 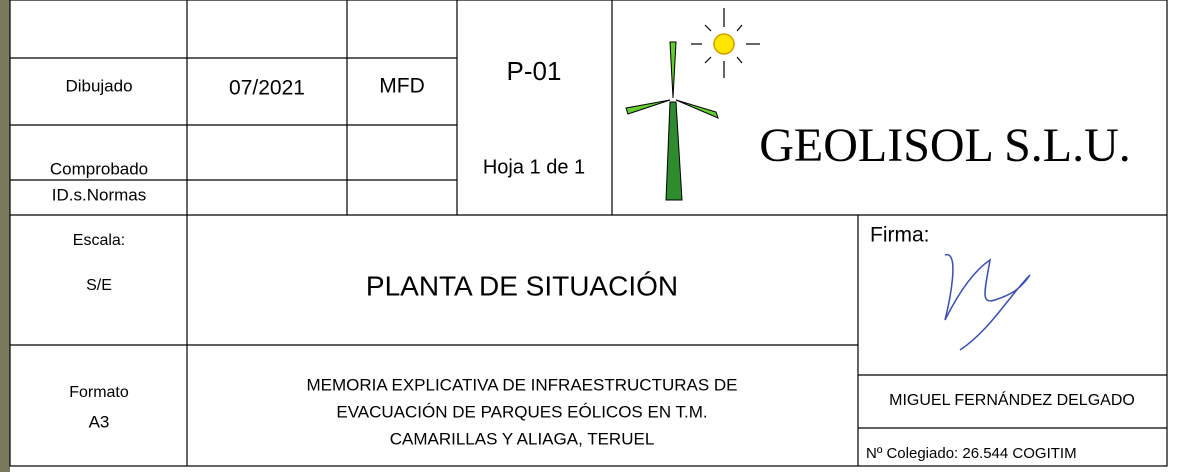 I want to click on format-value: A3, so click(x=99, y=421).